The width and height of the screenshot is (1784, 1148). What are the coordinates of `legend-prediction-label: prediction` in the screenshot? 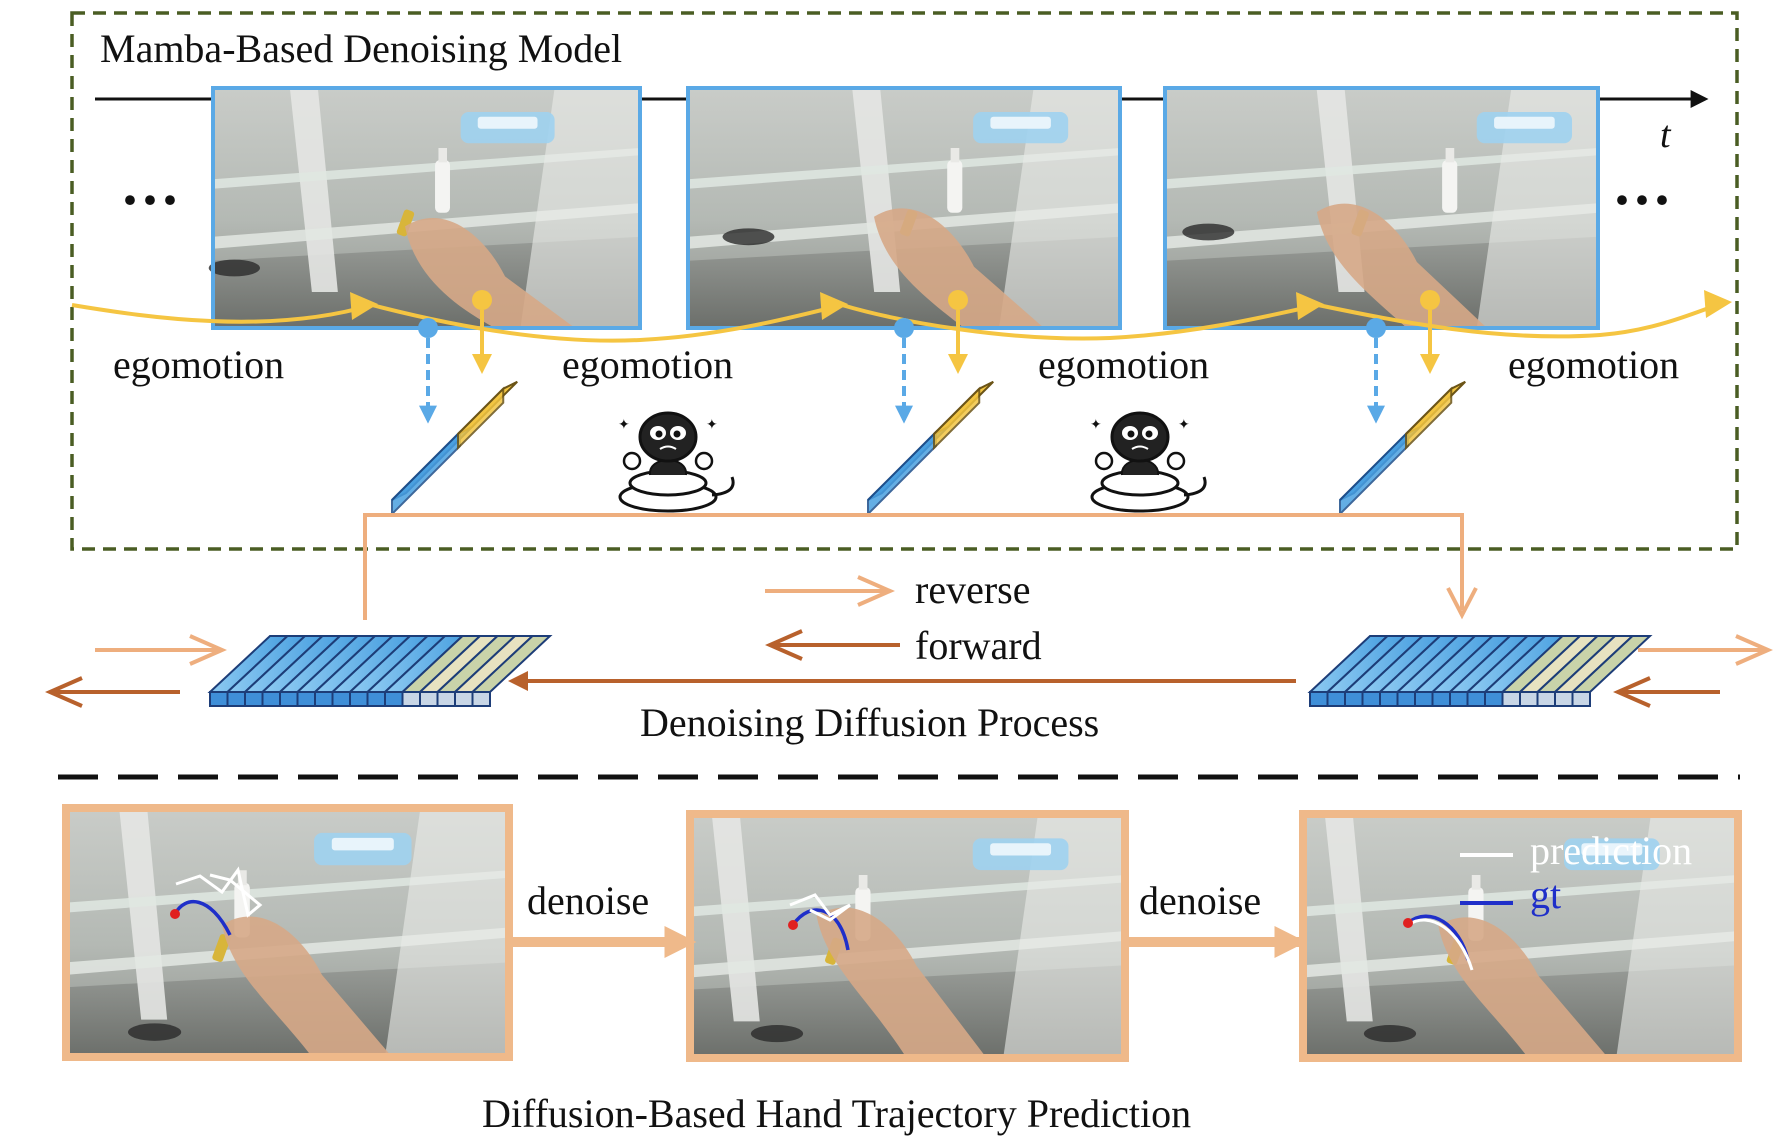 It's located at (1611, 850).